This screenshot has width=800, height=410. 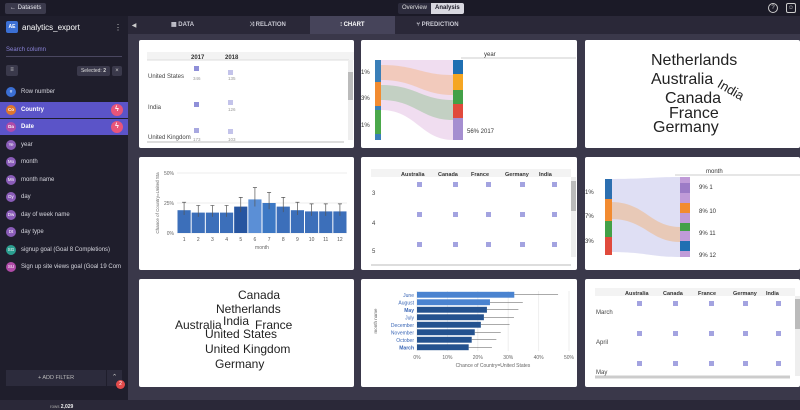 What do you see at coordinates (64, 145) in the screenshot?
I see `column-item: Ye year` at bounding box center [64, 145].